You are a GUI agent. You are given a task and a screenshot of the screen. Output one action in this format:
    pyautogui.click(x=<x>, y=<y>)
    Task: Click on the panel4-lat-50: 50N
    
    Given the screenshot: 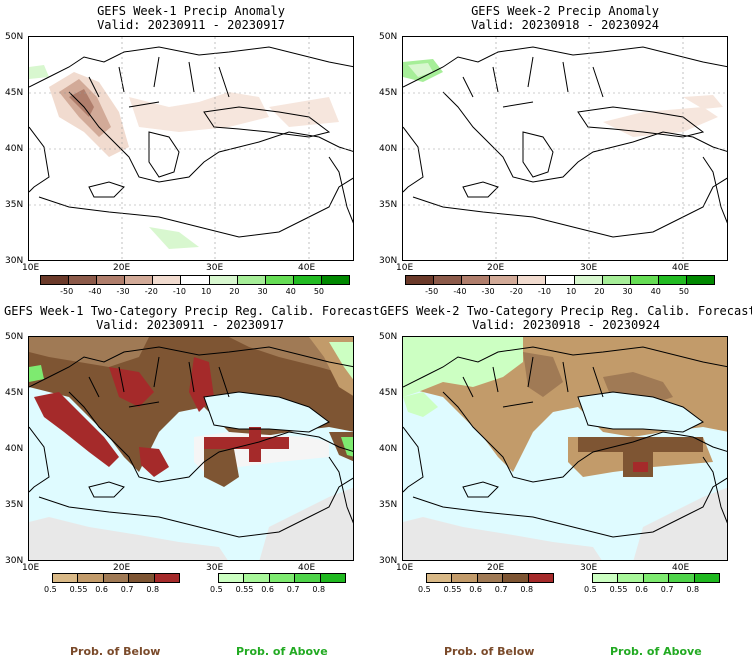 What is the action you would take?
    pyautogui.click(x=388, y=337)
    